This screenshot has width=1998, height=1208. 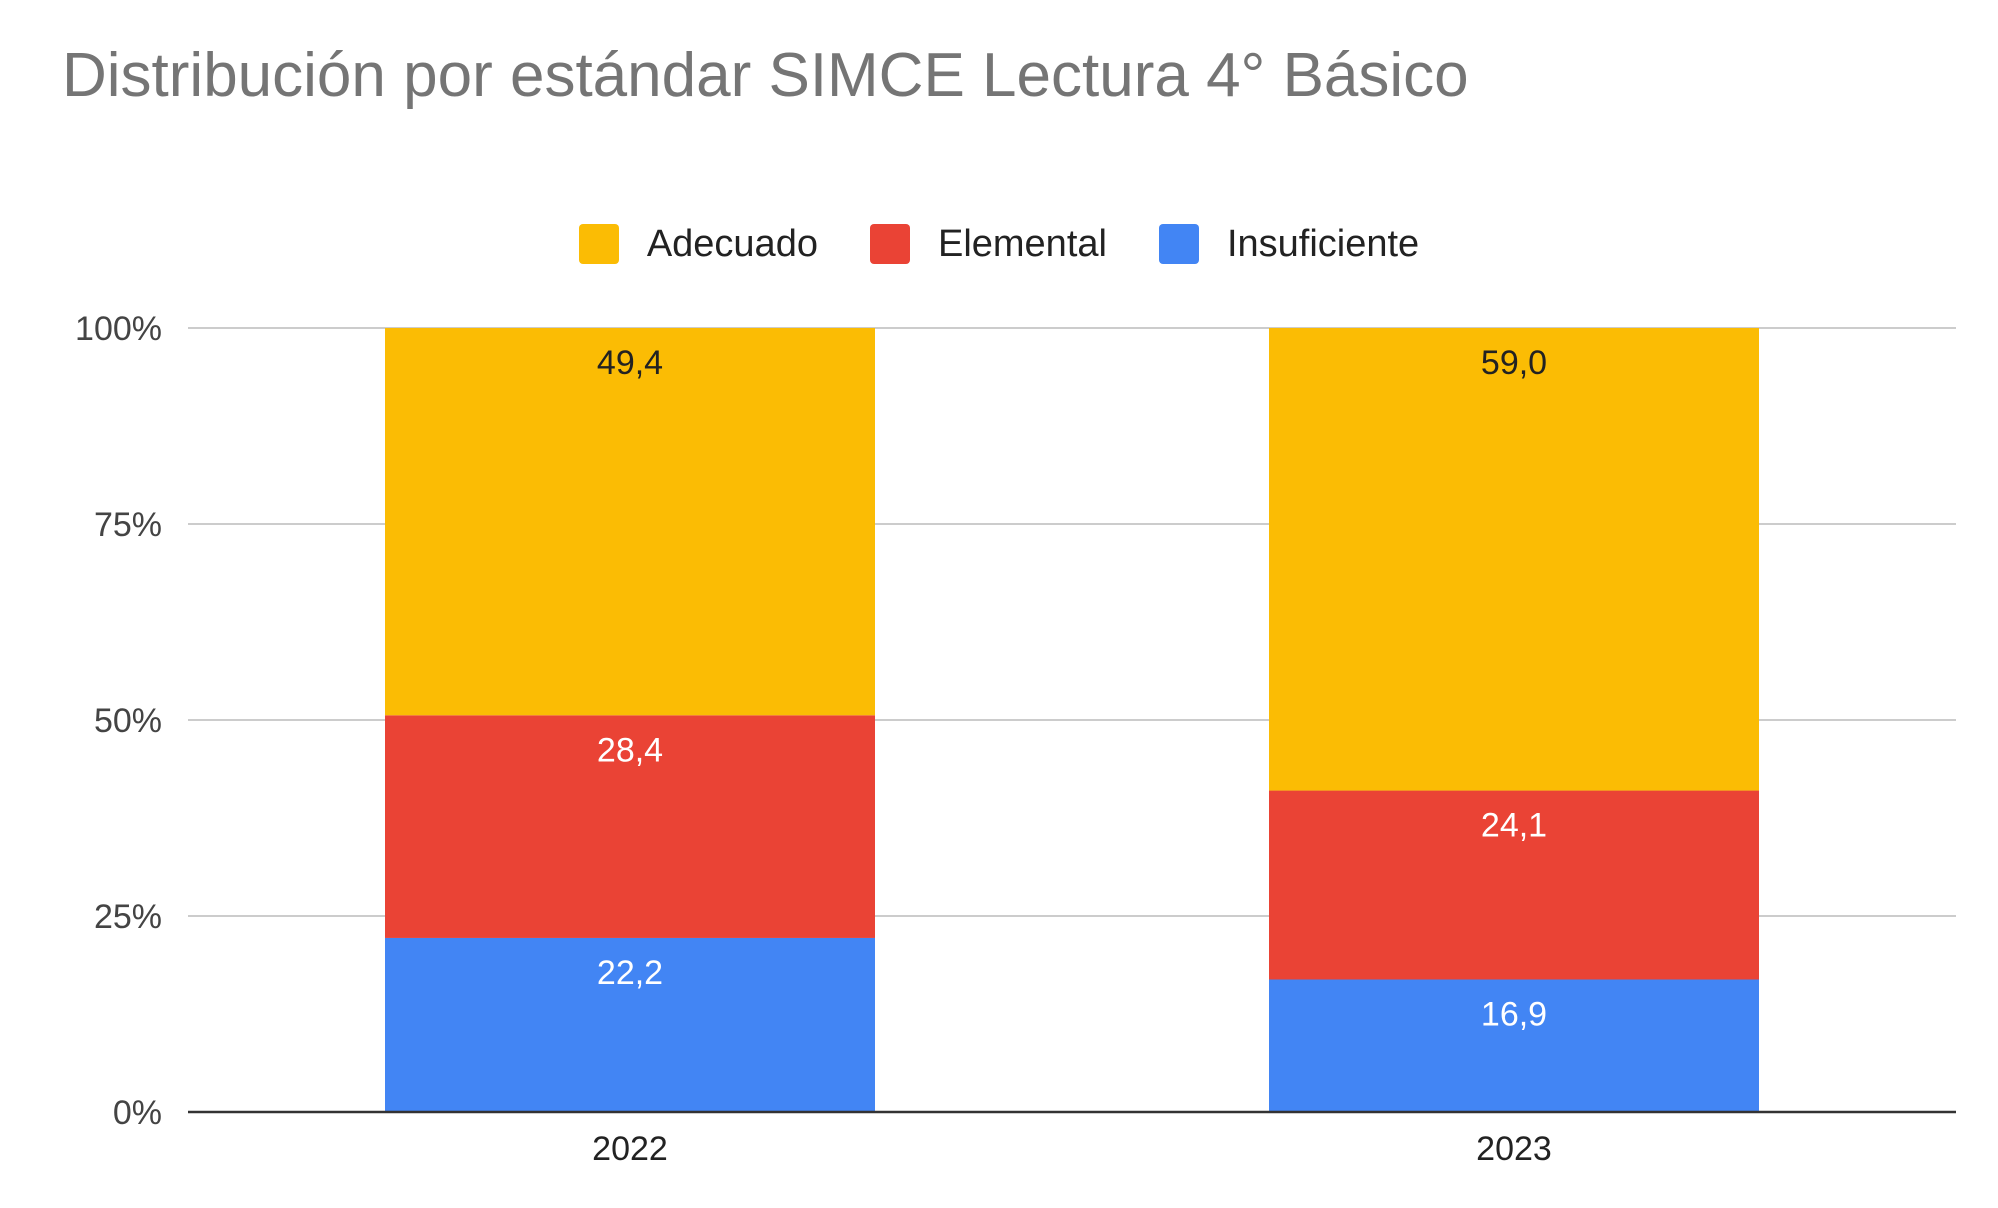 What do you see at coordinates (1514, 826) in the screenshot?
I see `data-label: 24,1` at bounding box center [1514, 826].